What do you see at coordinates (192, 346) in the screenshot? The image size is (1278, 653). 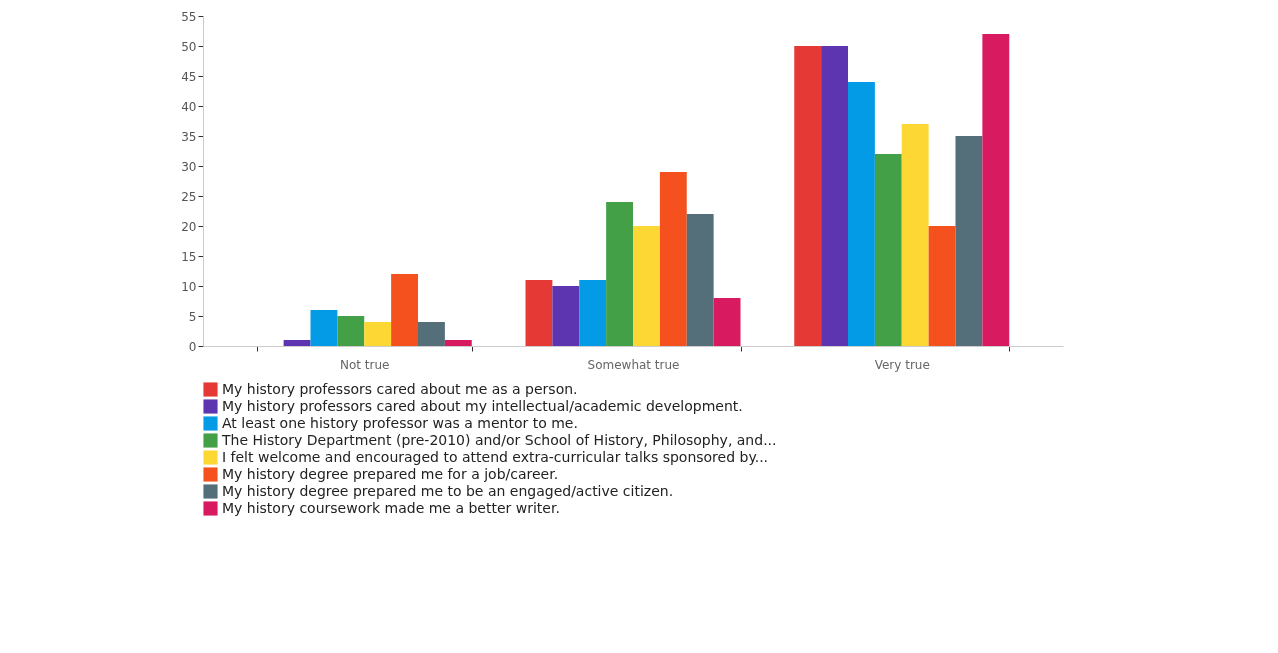 I see `y-tick-label: 0` at bounding box center [192, 346].